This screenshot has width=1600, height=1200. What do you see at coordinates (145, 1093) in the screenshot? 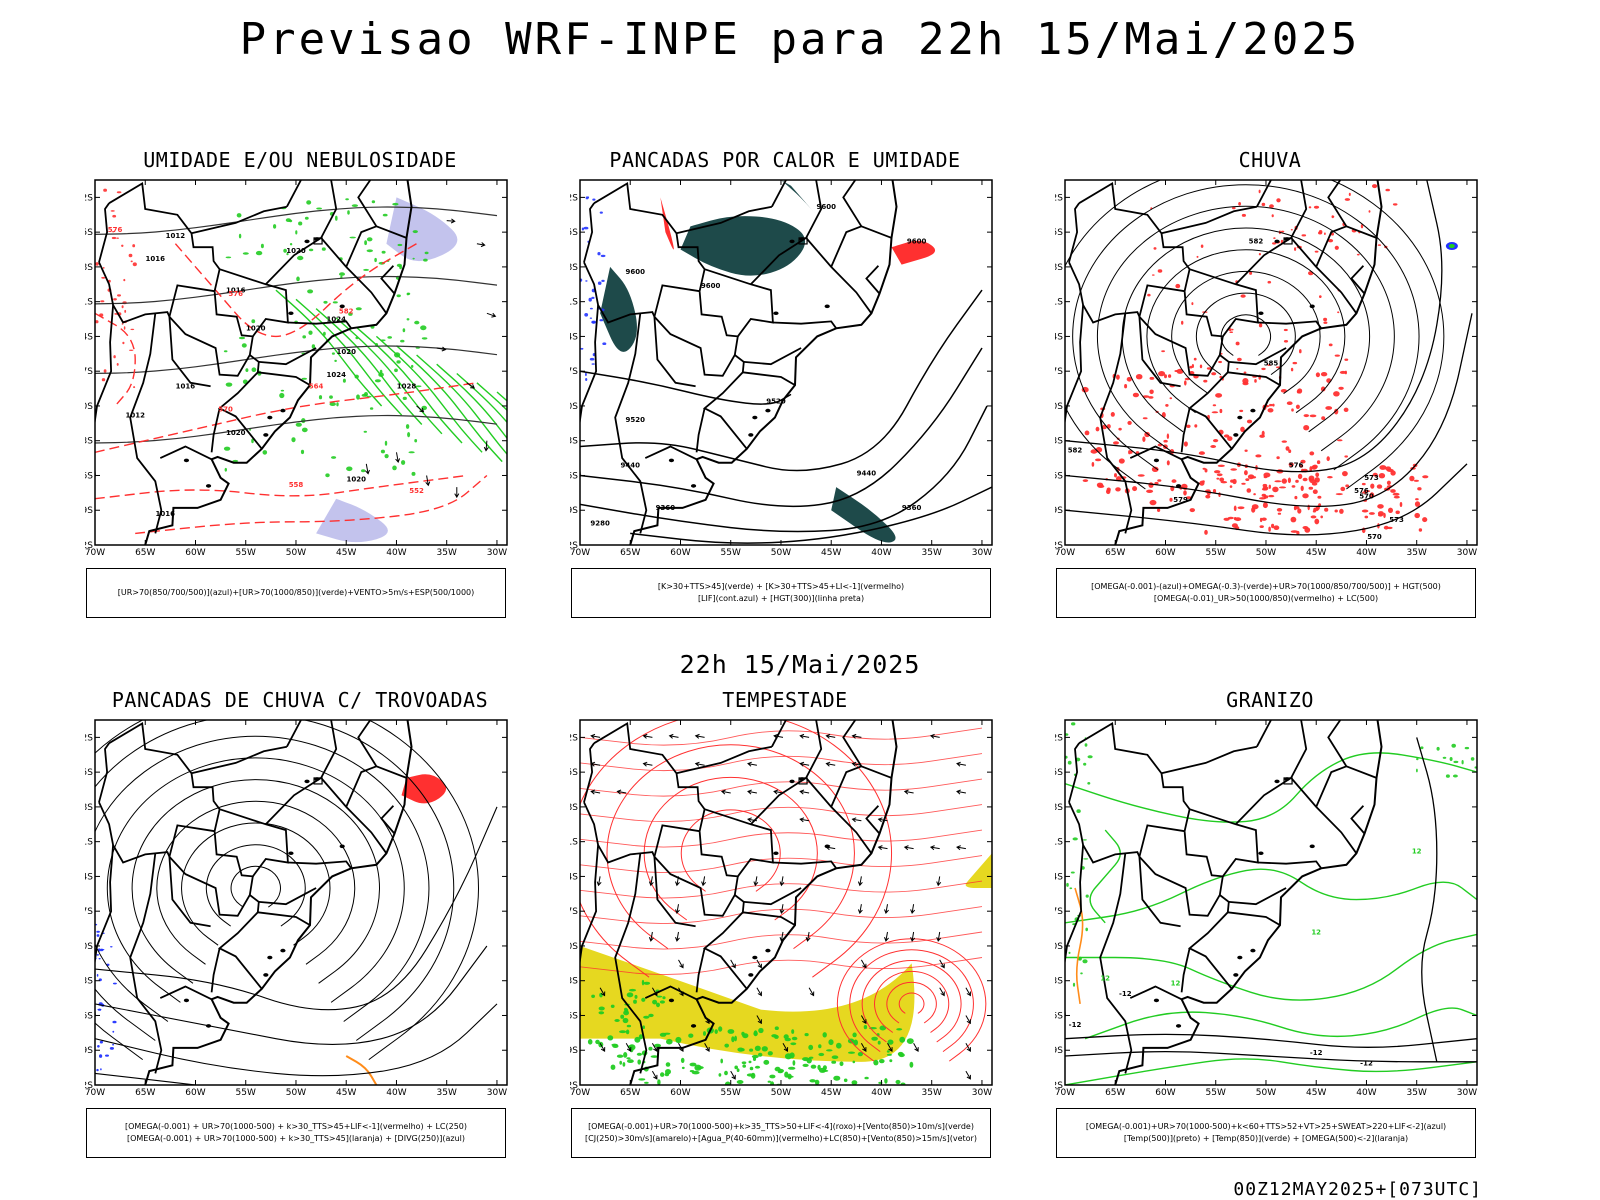
I see `lon-label: 65W` at bounding box center [145, 1093].